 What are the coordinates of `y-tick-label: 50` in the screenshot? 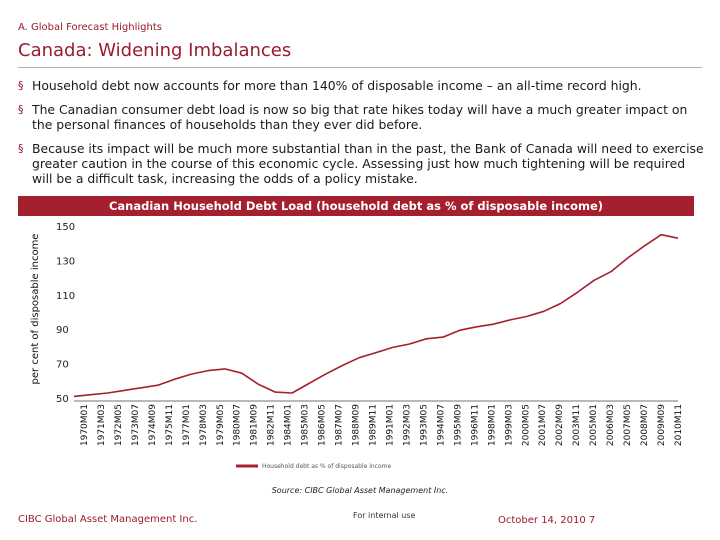 It's located at (62, 399).